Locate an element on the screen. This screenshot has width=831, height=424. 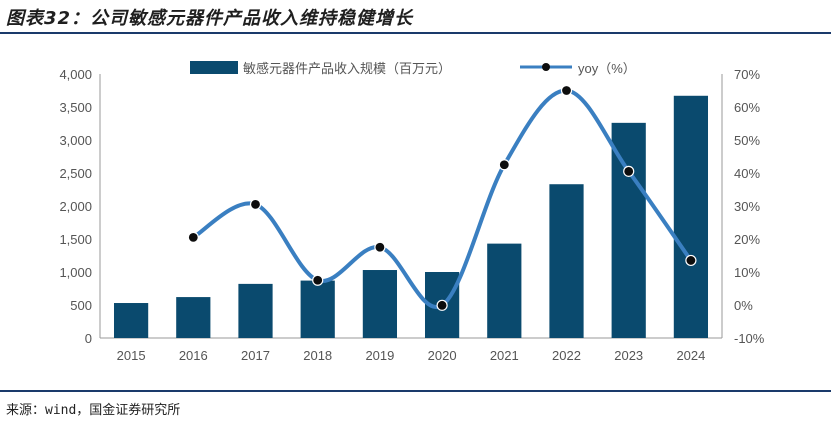
bar-2019 is located at coordinates (380, 304).